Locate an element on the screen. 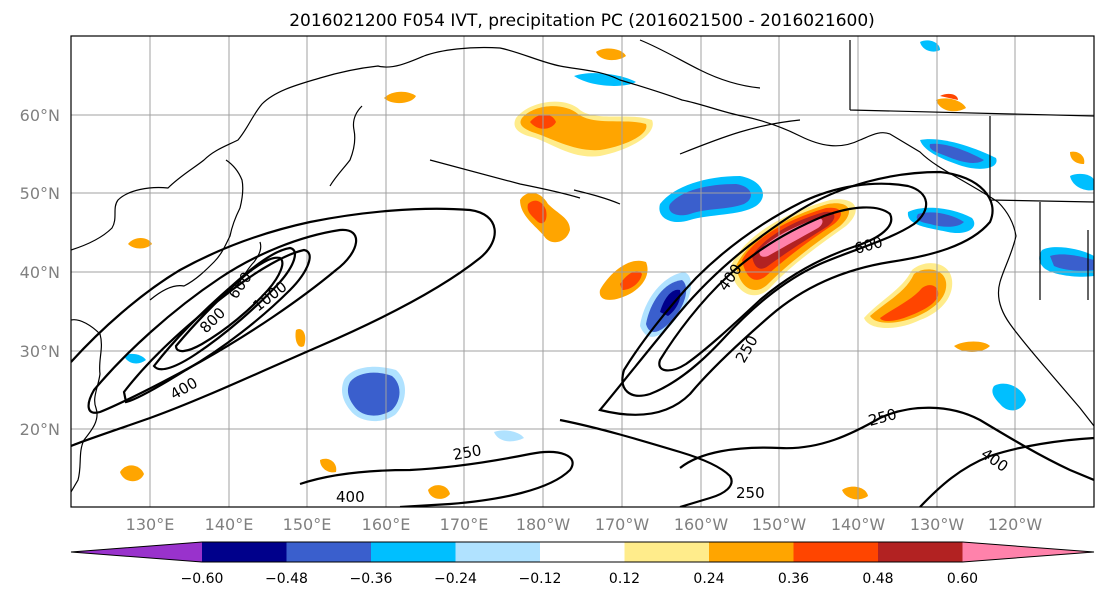 This screenshot has width=1105, height=601. colorbar-tick-label: −0.48 is located at coordinates (286, 579).